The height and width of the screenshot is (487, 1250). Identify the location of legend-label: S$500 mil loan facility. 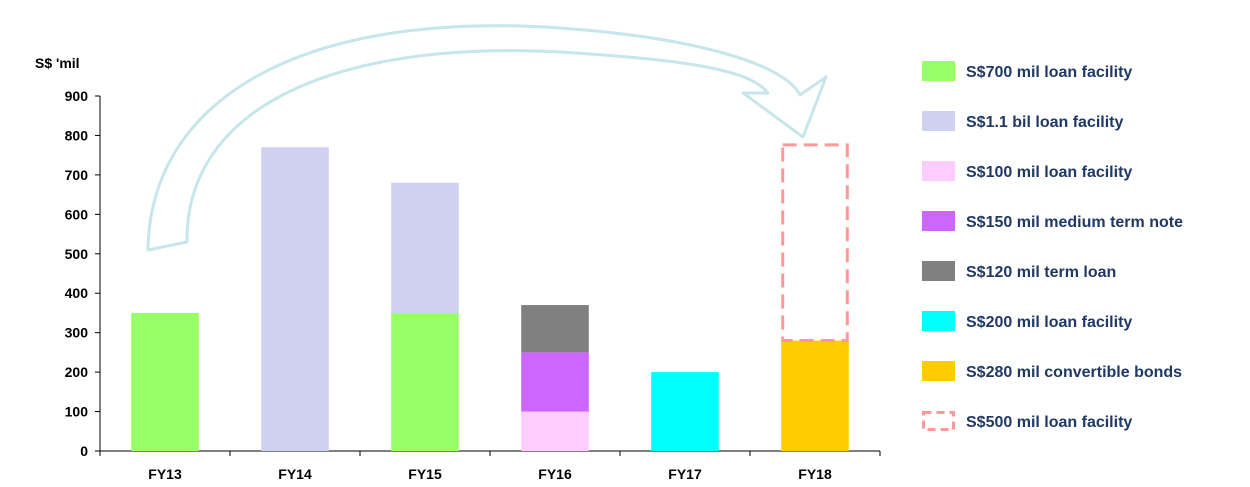
(1049, 422).